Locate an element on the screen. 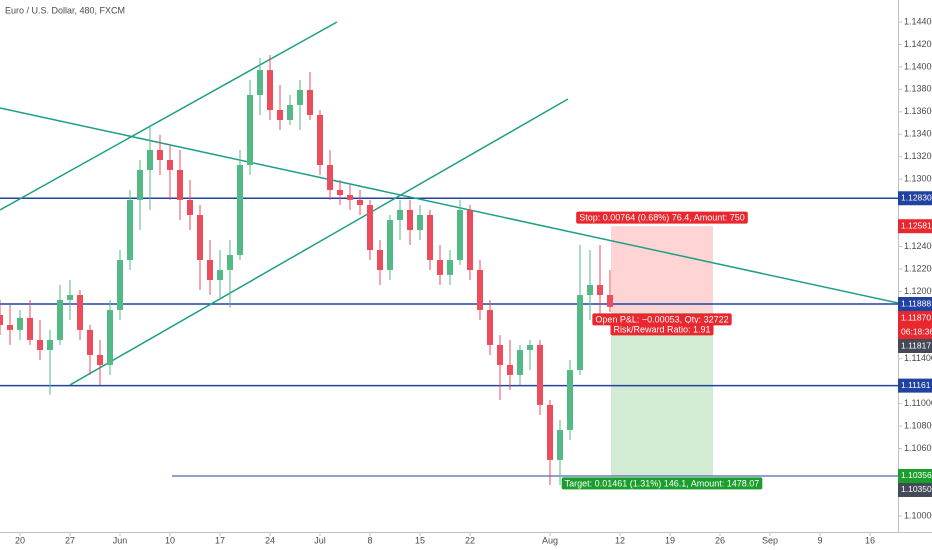  y-tick-label: 1.13800 is located at coordinates (918, 89).